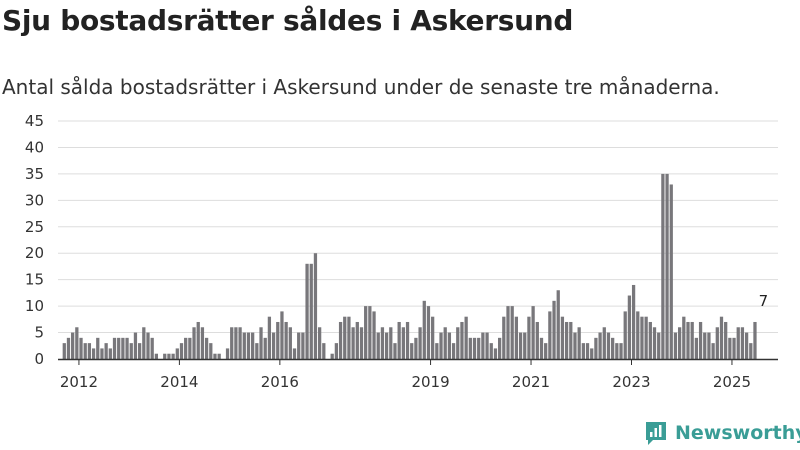  Describe the element at coordinates (34, 227) in the screenshot. I see `y-tick-label: 25` at that location.